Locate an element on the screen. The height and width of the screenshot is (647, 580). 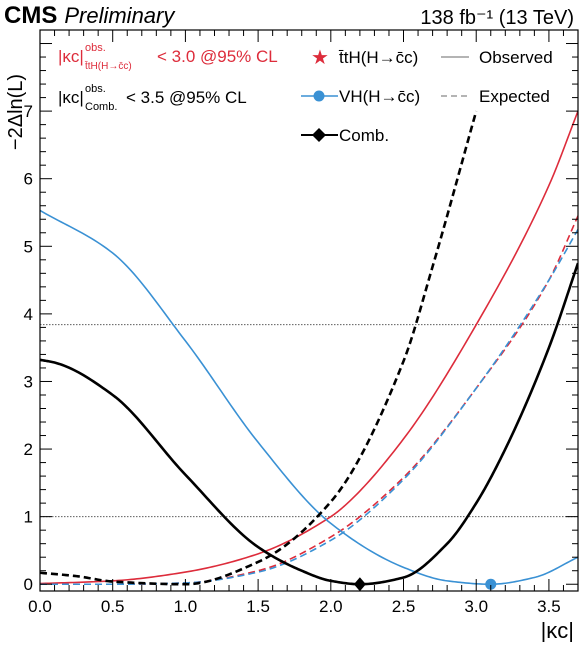
limit-comb-kappa: |κc| is located at coordinates (71, 97).